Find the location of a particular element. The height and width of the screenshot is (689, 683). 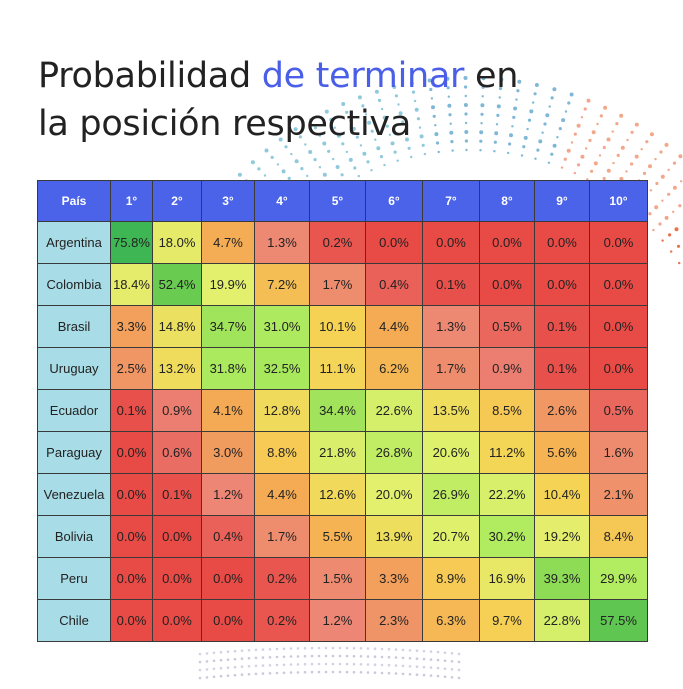

team-name-cell: Ecuador is located at coordinates (74, 410).